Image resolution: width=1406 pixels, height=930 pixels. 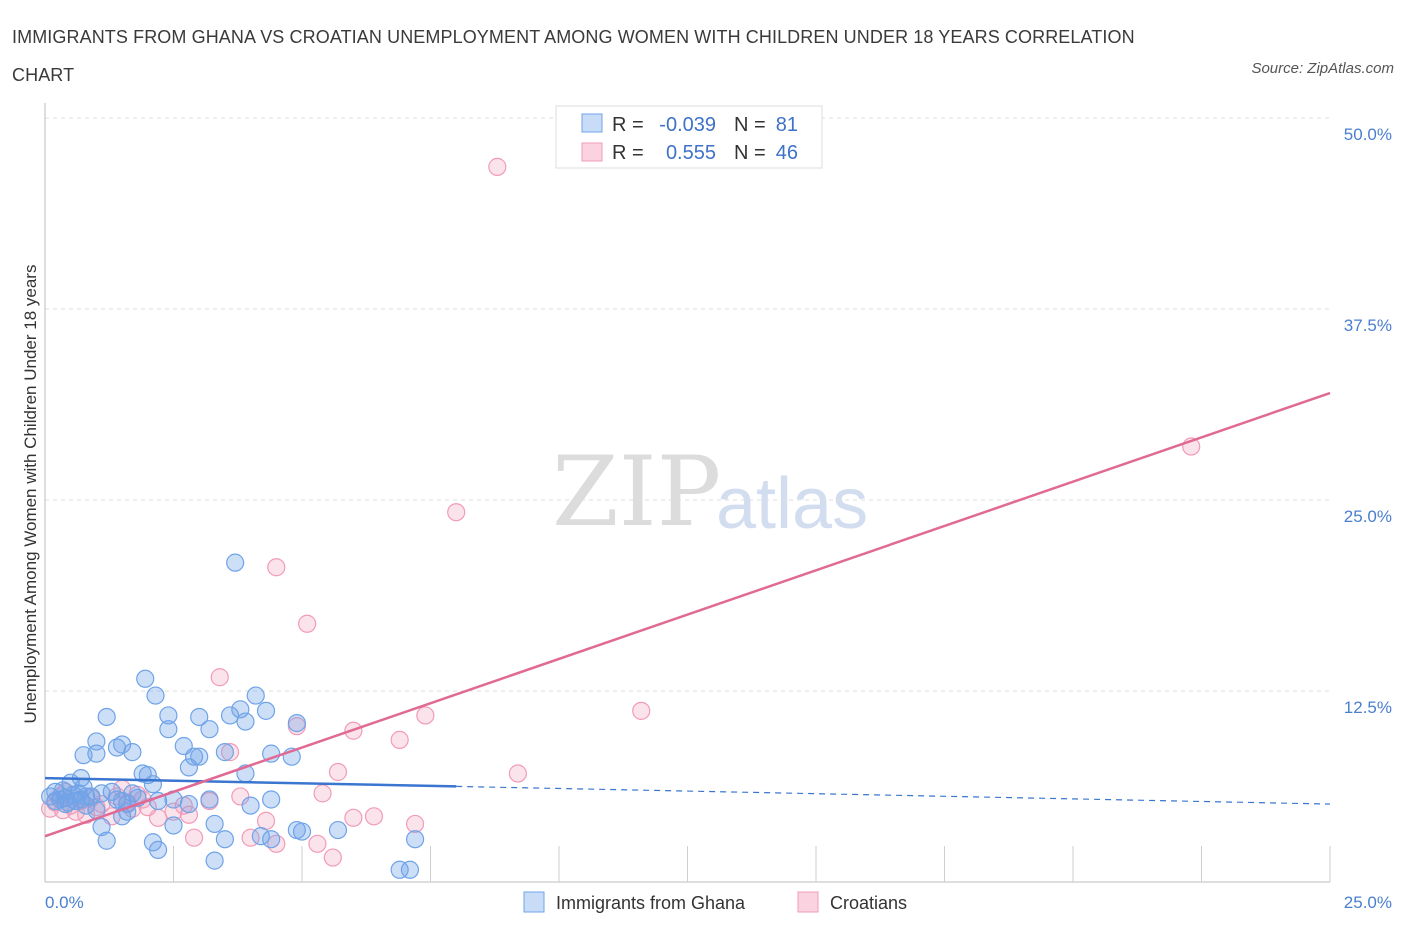 What do you see at coordinates (689, 137) in the screenshot?
I see `correlation-legend: R = -0.039 N = 81 R = 0.555 N = 46` at bounding box center [689, 137].